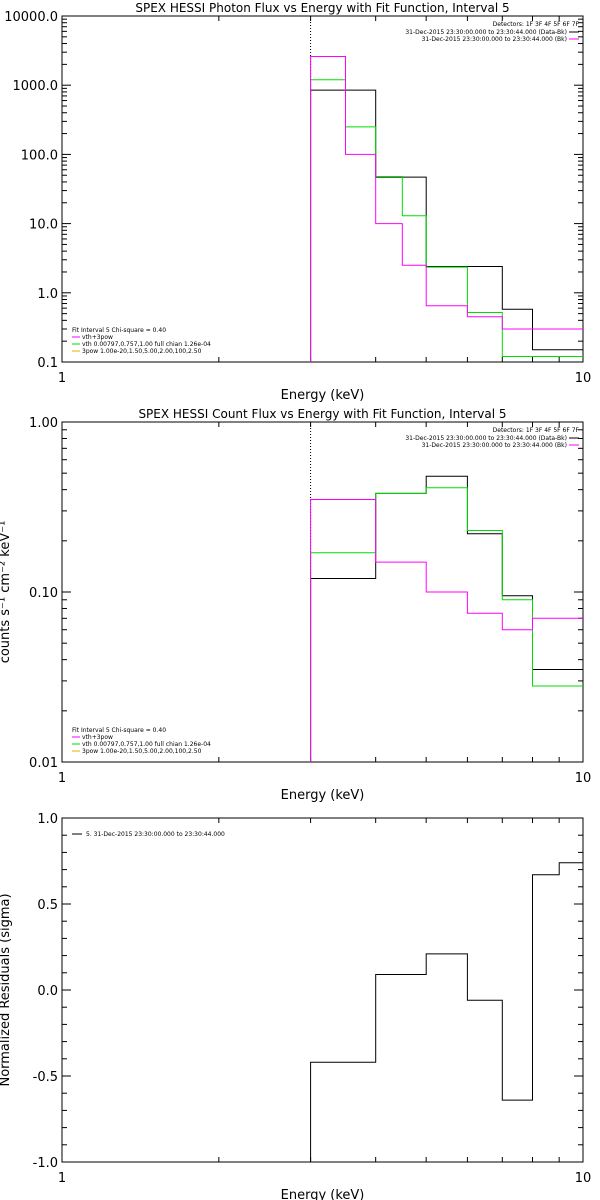  Describe the element at coordinates (6, 989) in the screenshot. I see `y-axis-label: Normalized Residuals (sigma)` at that location.